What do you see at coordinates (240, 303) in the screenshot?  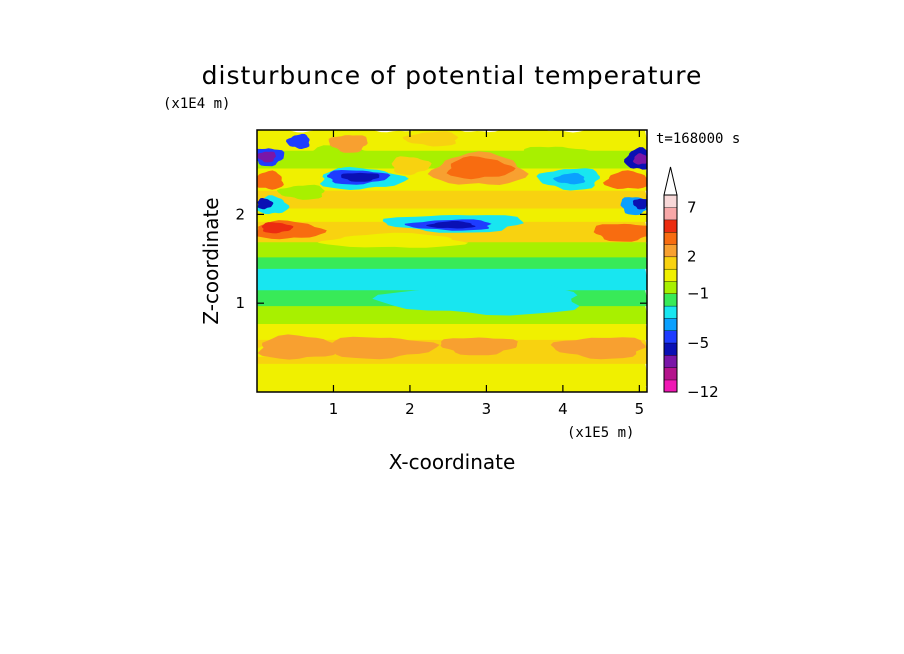 I see `y-tick-label: 1` at bounding box center [240, 303].